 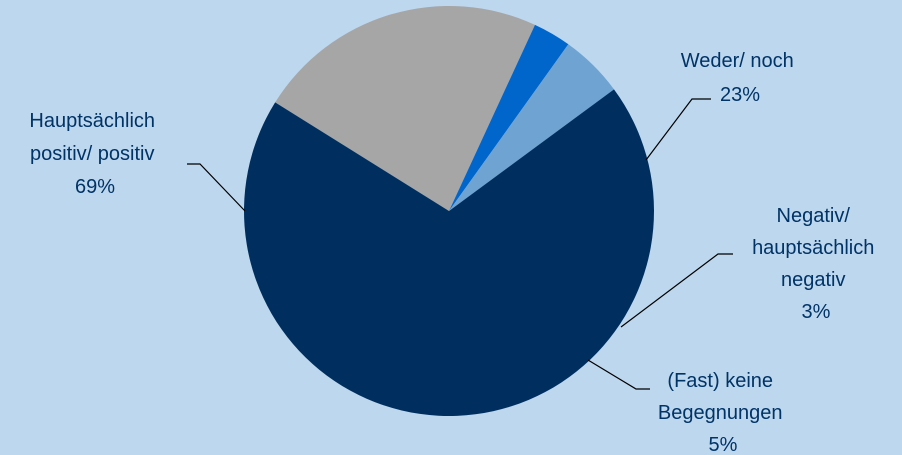 I want to click on leader-line-positiv, so click(x=216, y=187).